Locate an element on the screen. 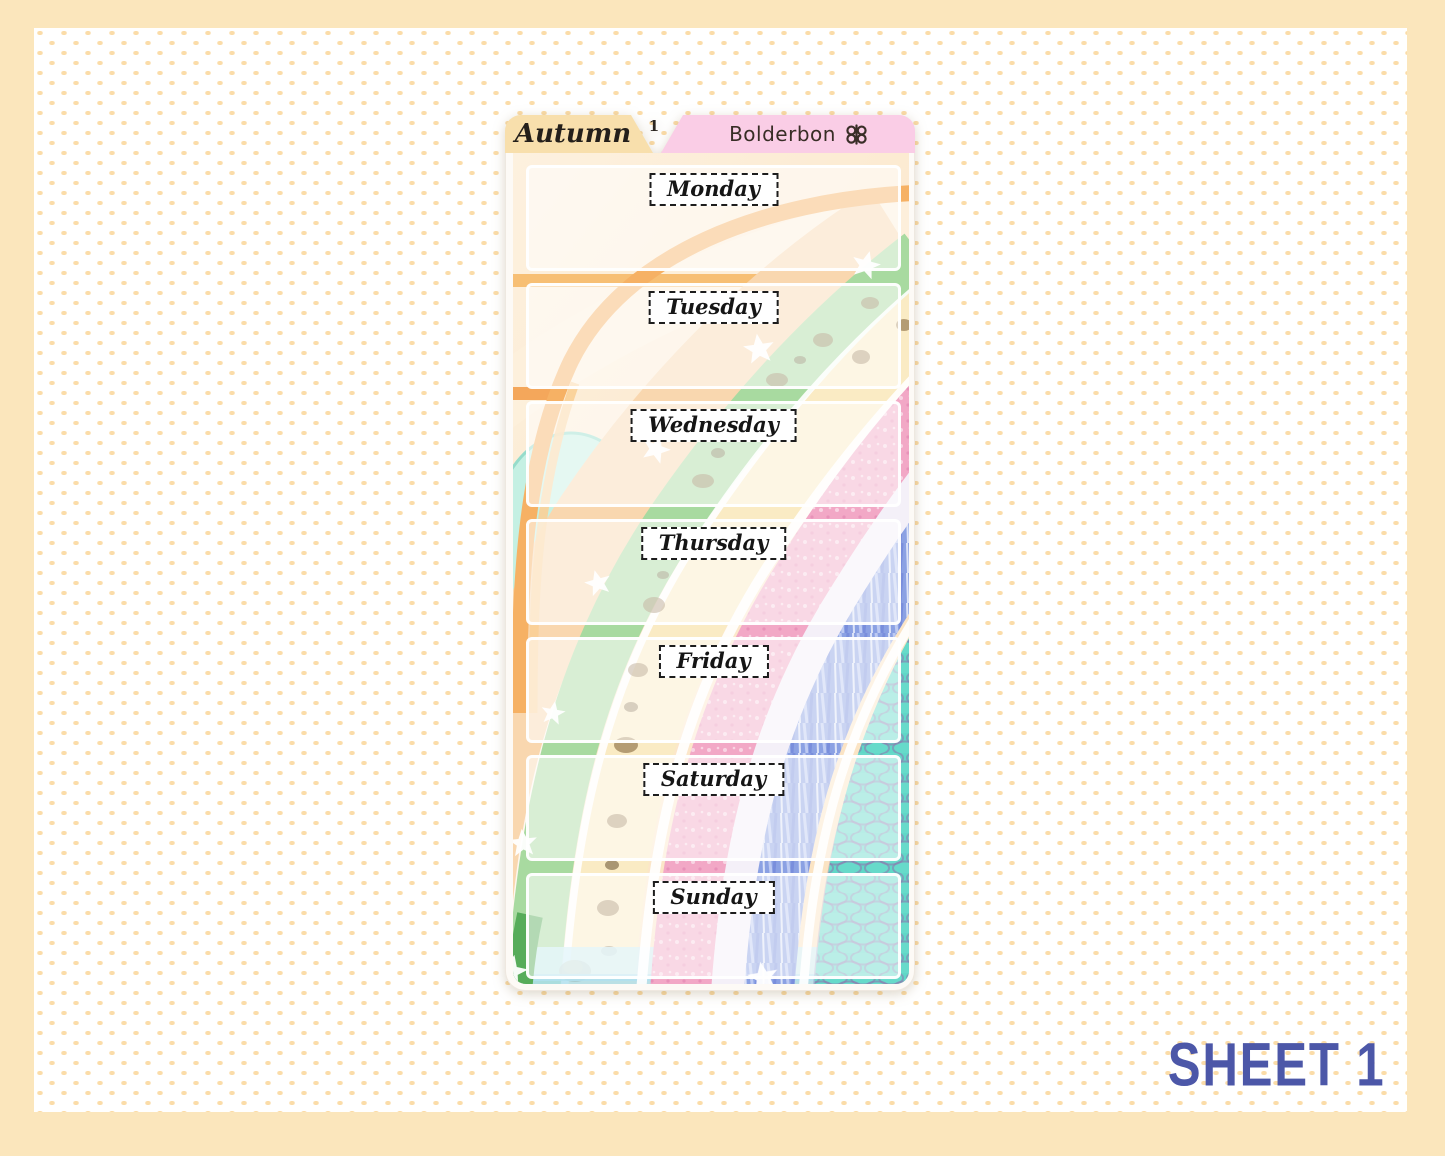  day-row-tuesday: Tuesday is located at coordinates (713, 336).